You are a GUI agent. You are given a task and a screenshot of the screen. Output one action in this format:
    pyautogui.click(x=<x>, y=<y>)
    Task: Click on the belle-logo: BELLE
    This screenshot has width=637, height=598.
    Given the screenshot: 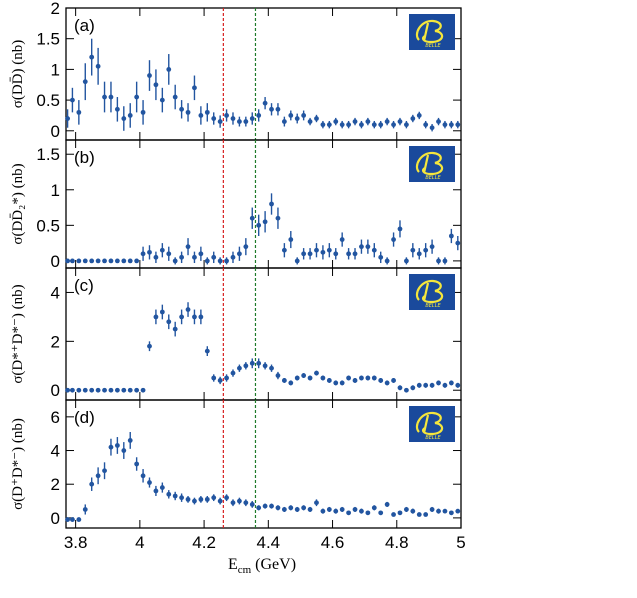 What is the action you would take?
    pyautogui.click(x=432, y=424)
    